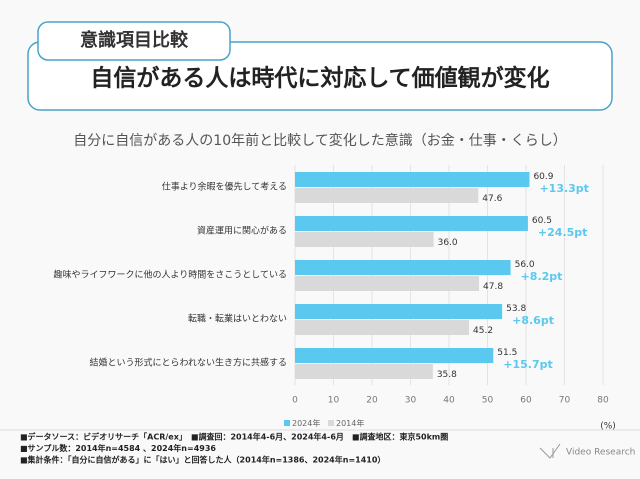  What do you see at coordinates (319, 78) in the screenshot?
I see `main-title: 自信がある人は時代に対応して価値観が変化` at bounding box center [319, 78].